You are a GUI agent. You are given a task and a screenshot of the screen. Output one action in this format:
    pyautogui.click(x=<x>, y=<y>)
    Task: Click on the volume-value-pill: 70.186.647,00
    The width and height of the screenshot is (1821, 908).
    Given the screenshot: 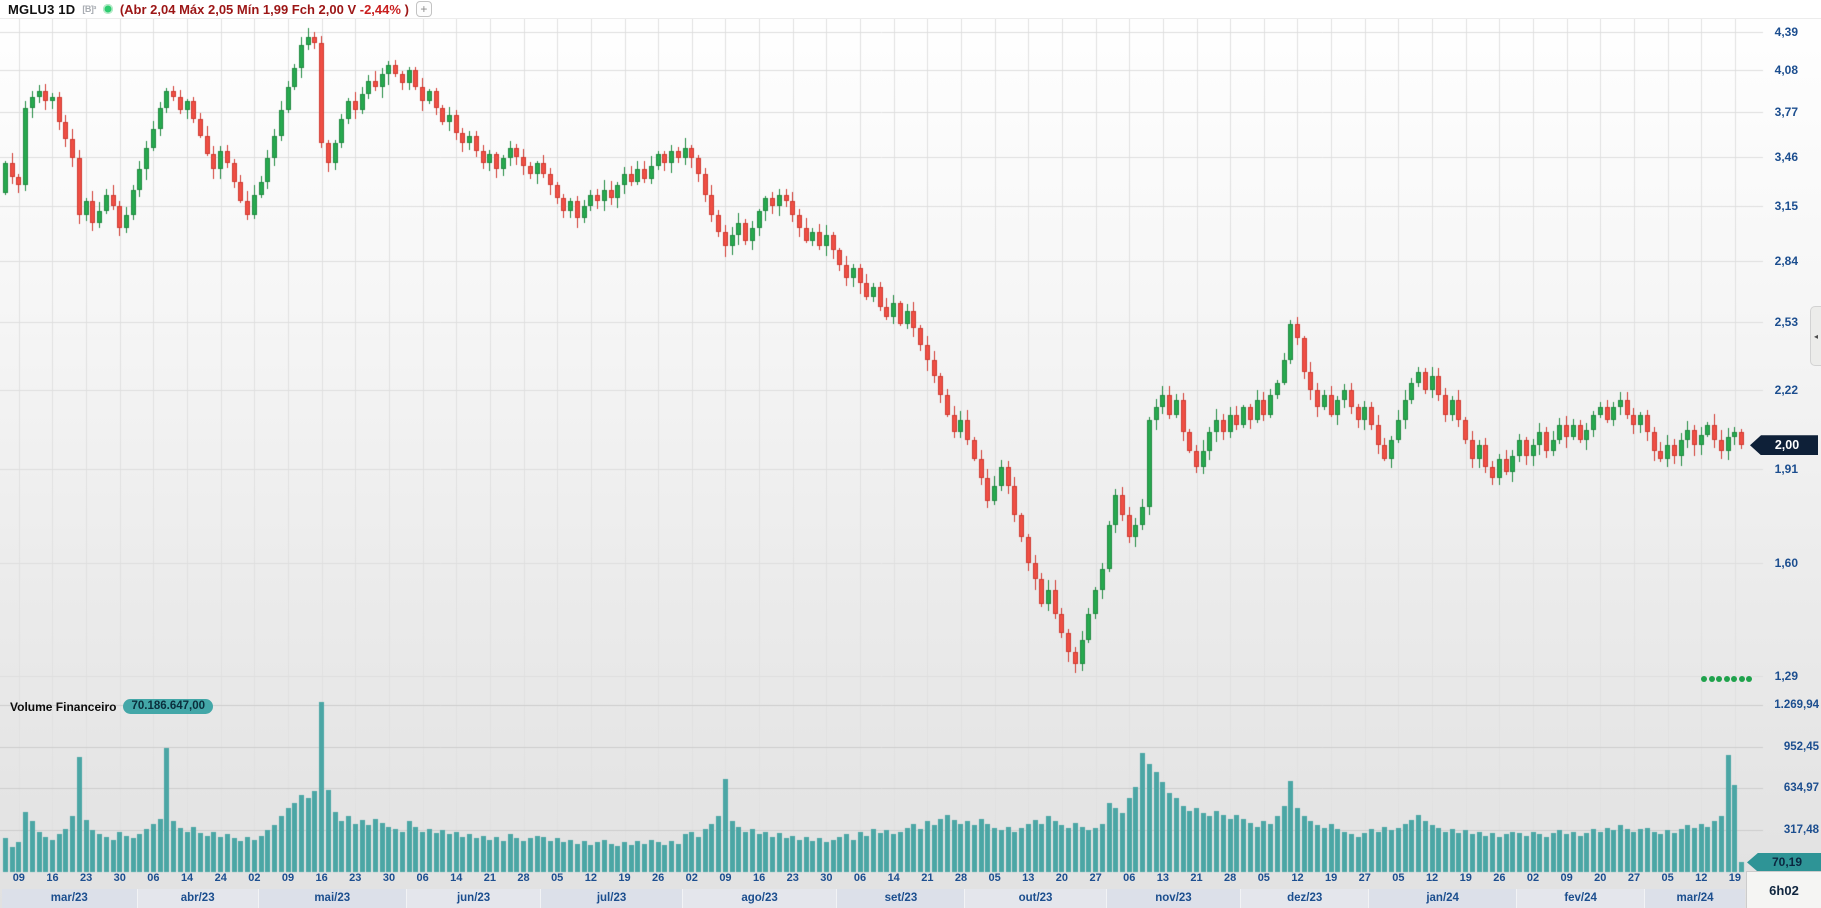 What is the action you would take?
    pyautogui.click(x=168, y=706)
    